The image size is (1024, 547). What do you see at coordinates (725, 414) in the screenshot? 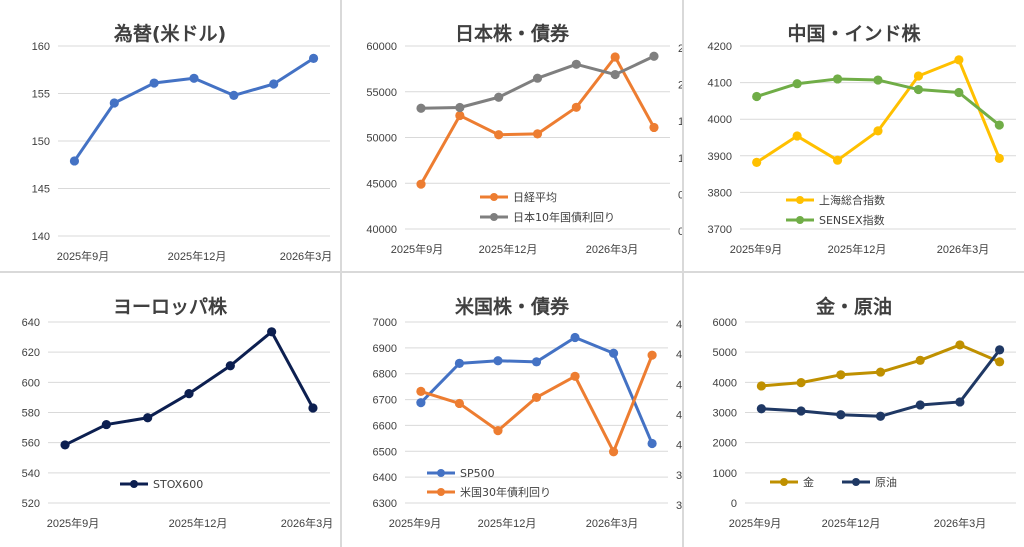
I see `y-tick-label: 3000` at bounding box center [725, 414].